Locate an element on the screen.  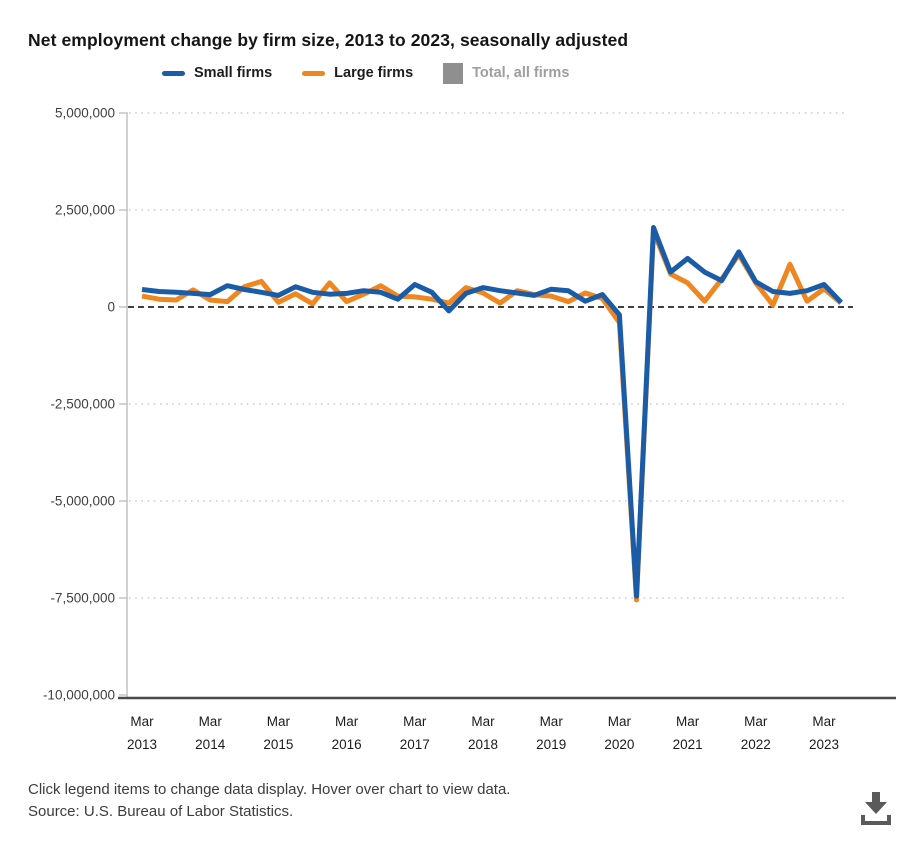
x-axis-label-year: 2018 is located at coordinates (483, 744).